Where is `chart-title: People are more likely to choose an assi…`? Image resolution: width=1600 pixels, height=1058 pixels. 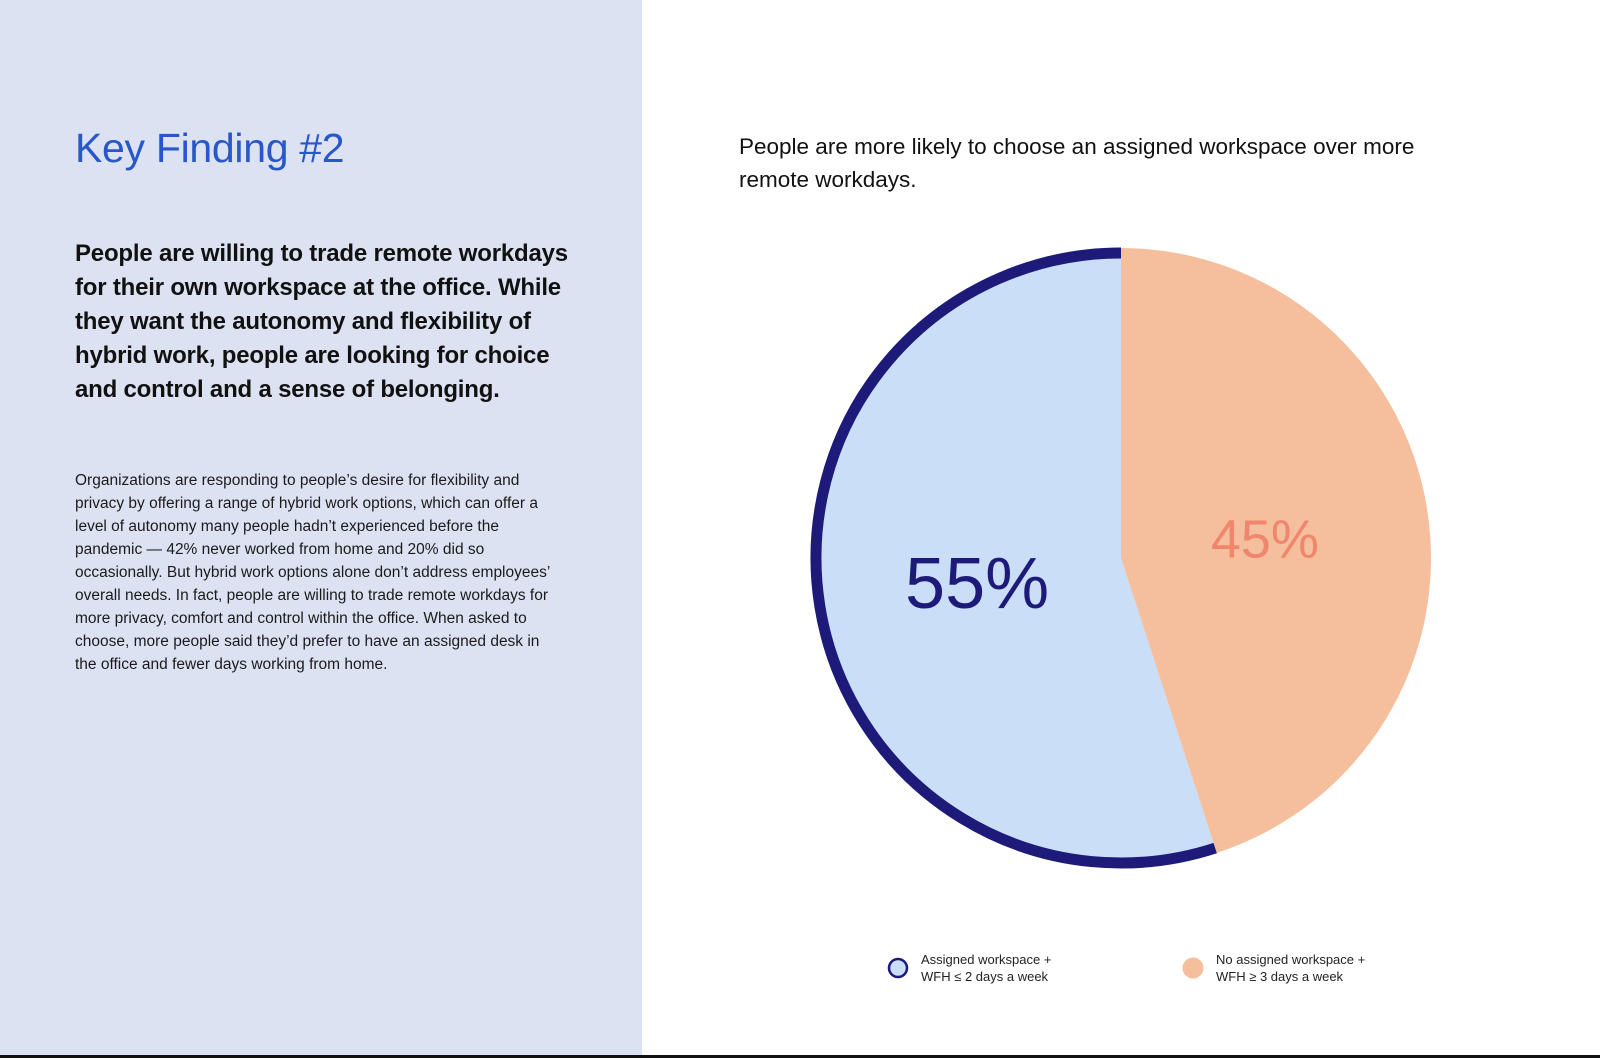 chart-title: People are more likely to choose an assi… is located at coordinates (1077, 163).